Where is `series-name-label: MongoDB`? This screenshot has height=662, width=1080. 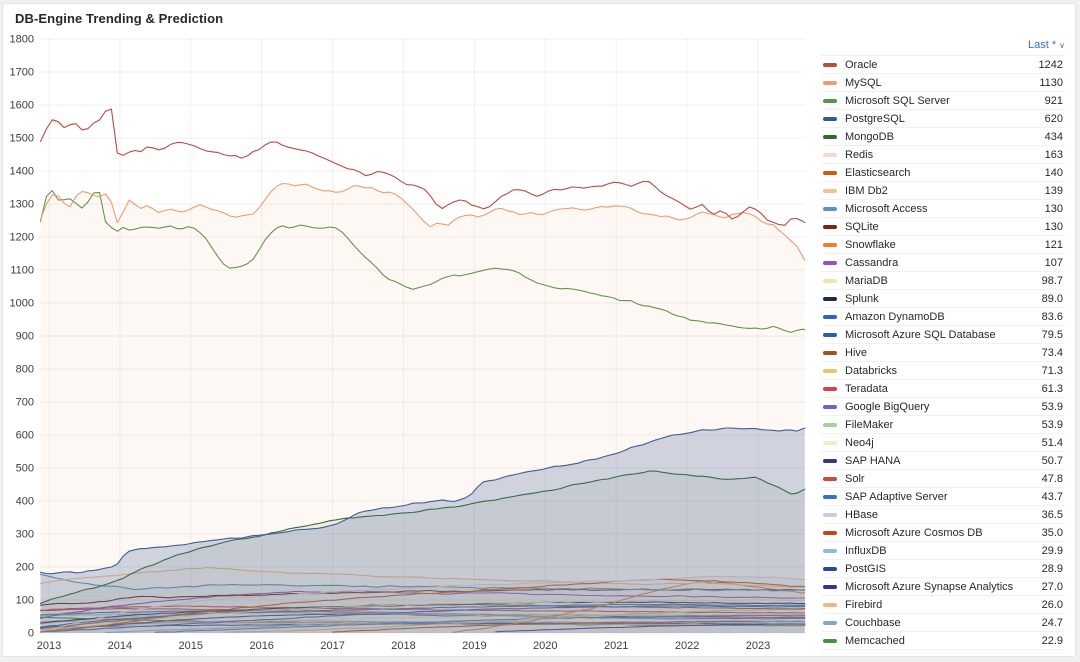 series-name-label: MongoDB is located at coordinates (869, 136).